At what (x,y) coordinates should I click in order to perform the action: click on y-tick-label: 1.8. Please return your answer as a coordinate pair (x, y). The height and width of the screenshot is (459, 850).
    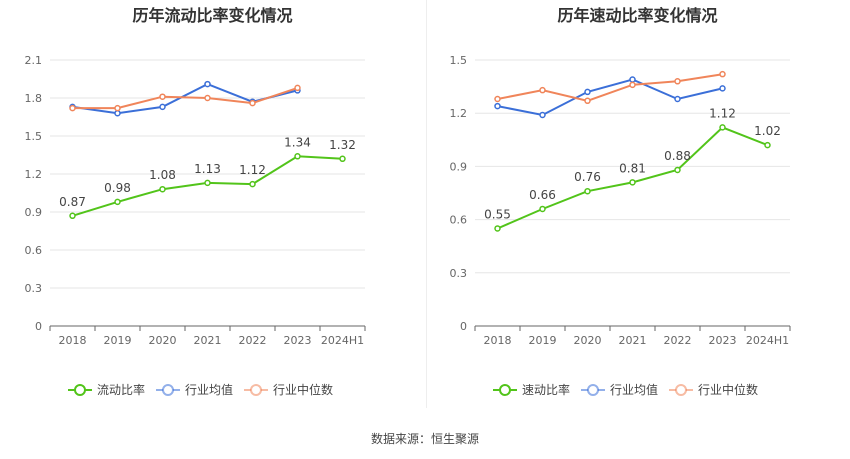
    Looking at the image, I should click on (34, 98).